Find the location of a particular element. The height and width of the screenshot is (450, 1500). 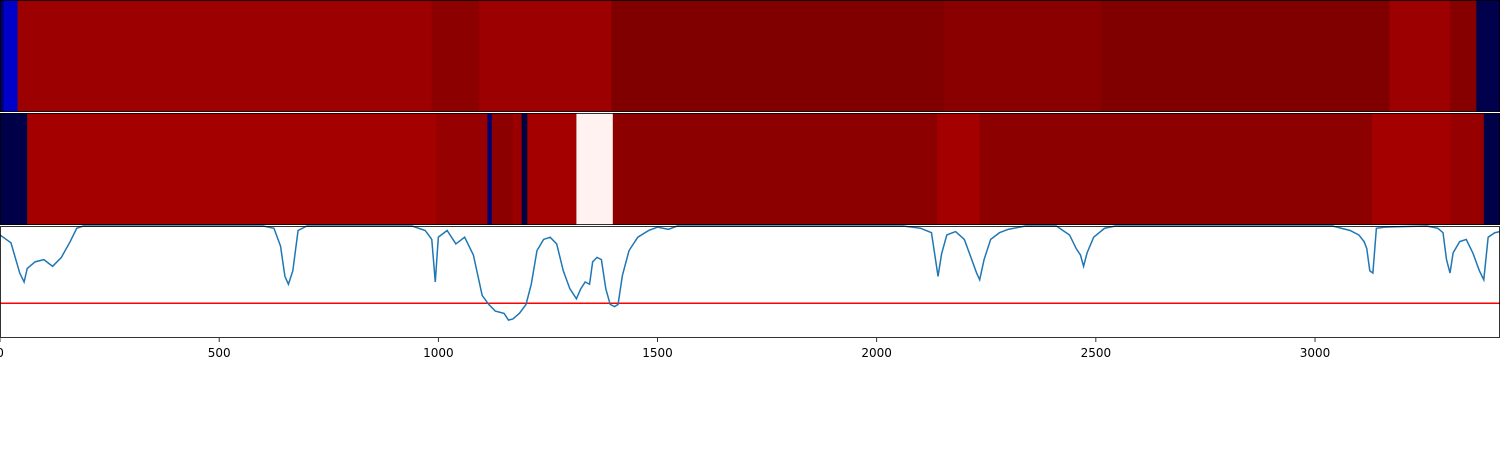

x-tick-label: 1000 is located at coordinates (438, 353).